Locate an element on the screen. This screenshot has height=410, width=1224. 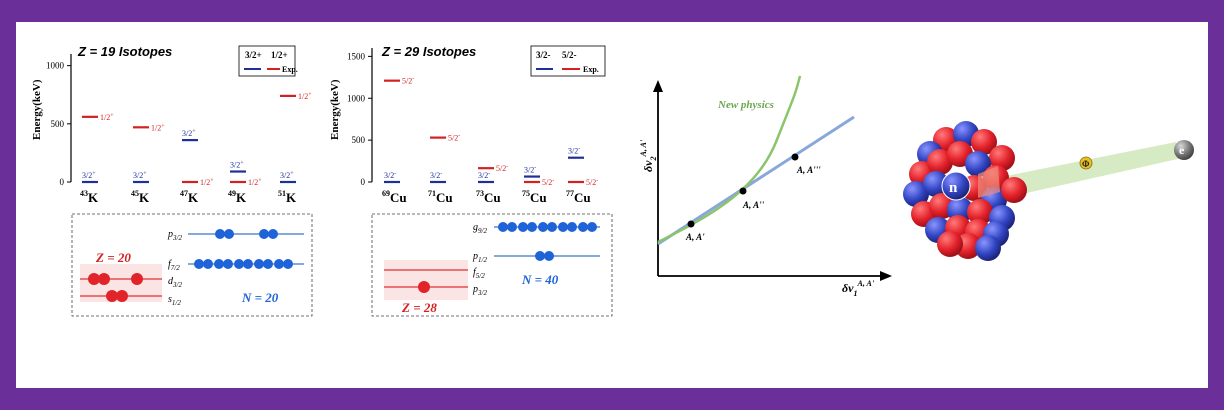
mediator-phi-label: Φ is located at coordinates (1086, 164).